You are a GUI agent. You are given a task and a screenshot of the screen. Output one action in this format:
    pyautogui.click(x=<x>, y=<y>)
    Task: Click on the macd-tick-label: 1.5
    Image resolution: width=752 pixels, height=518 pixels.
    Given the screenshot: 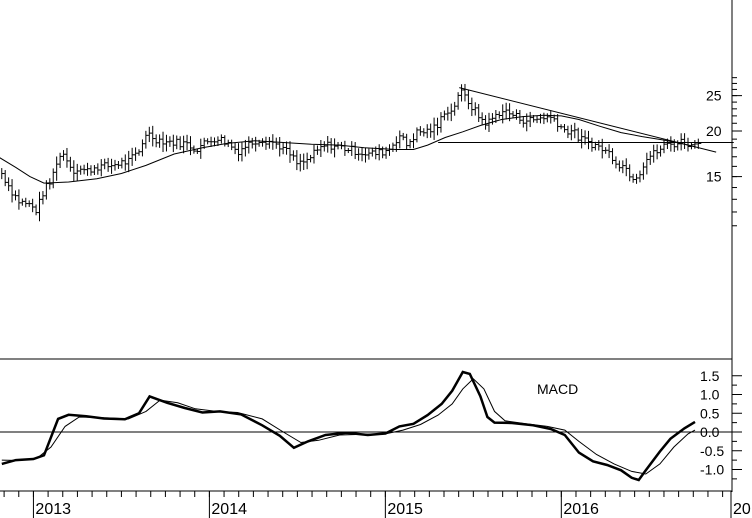 What is the action you would take?
    pyautogui.click(x=710, y=376)
    